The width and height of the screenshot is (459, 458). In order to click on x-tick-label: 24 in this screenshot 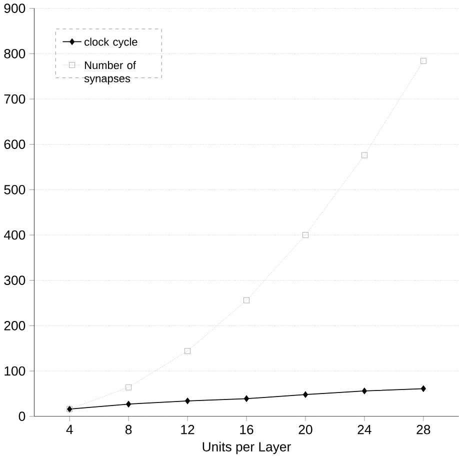, I will do `click(365, 429)`.